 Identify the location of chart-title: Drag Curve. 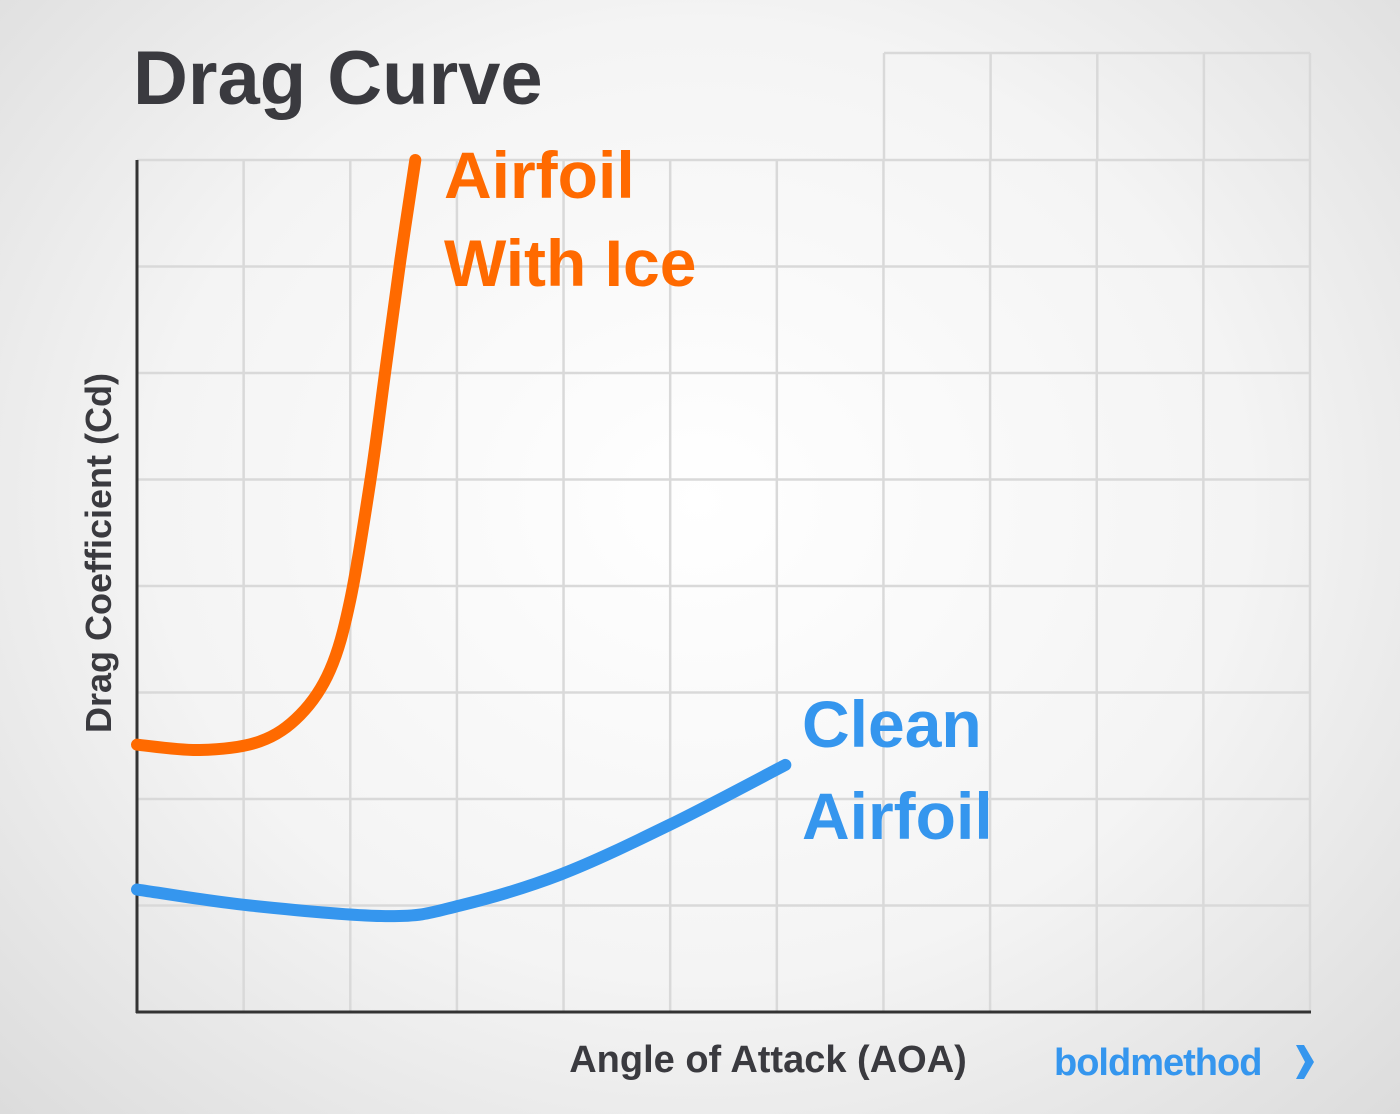
(338, 78).